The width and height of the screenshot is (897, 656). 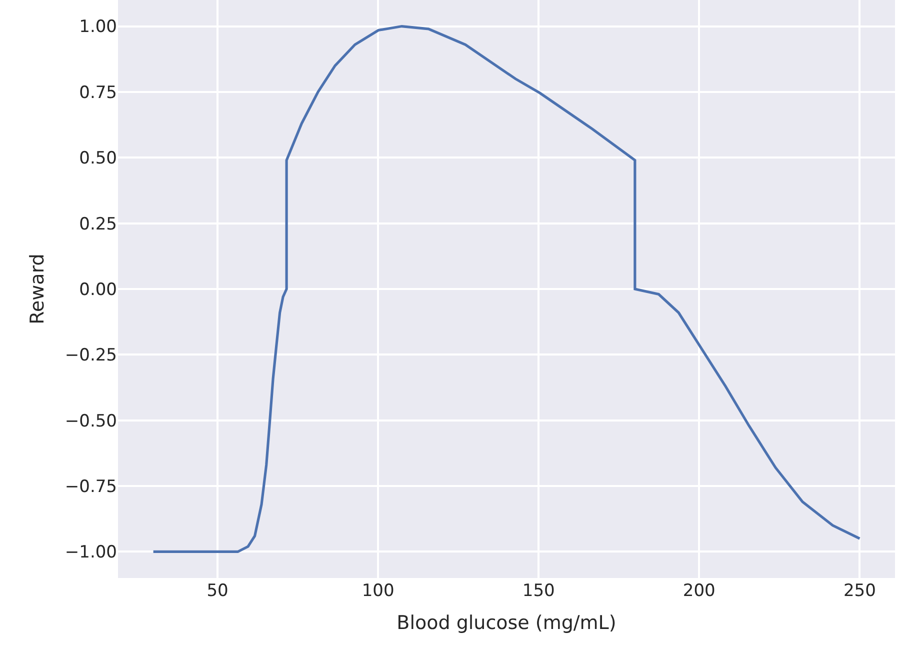 I want to click on y-tick-label: 0.50, so click(x=98, y=158).